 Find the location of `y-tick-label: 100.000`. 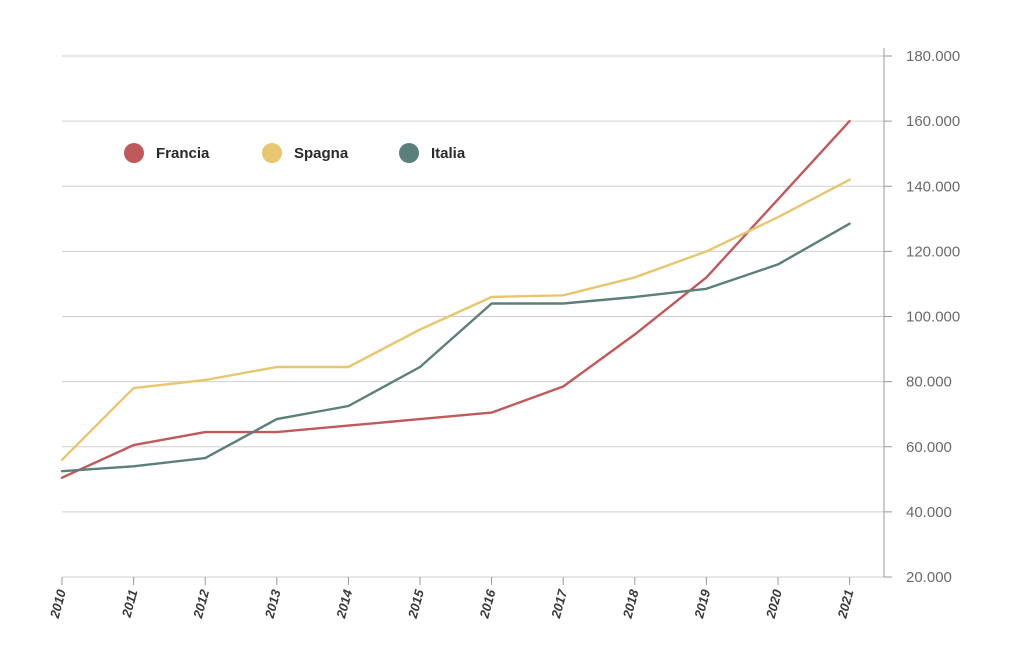

y-tick-label: 100.000 is located at coordinates (933, 317).